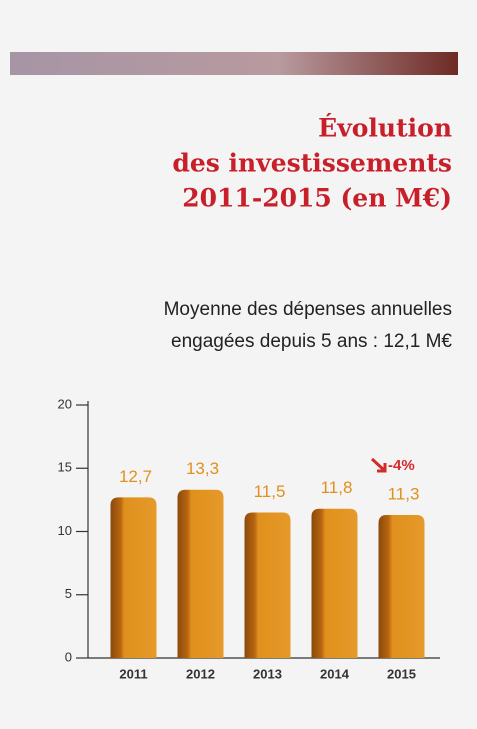 Image resolution: width=477 pixels, height=729 pixels. What do you see at coordinates (200, 673) in the screenshot?
I see `x-tick-label: 2012` at bounding box center [200, 673].